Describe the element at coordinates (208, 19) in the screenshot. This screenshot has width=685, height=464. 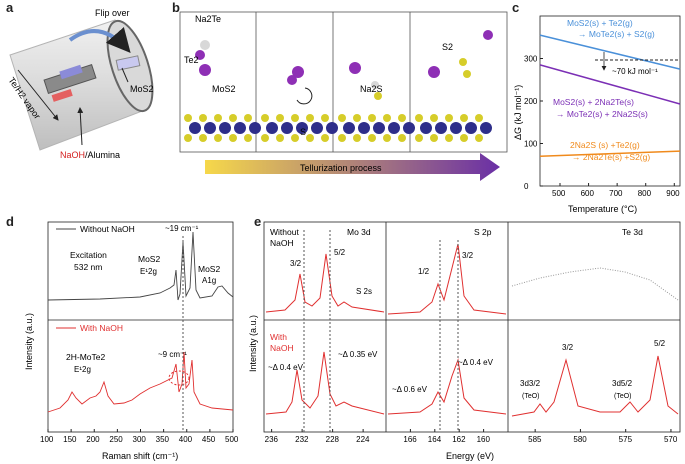
I see `na2te-label: Na2Te` at that location.